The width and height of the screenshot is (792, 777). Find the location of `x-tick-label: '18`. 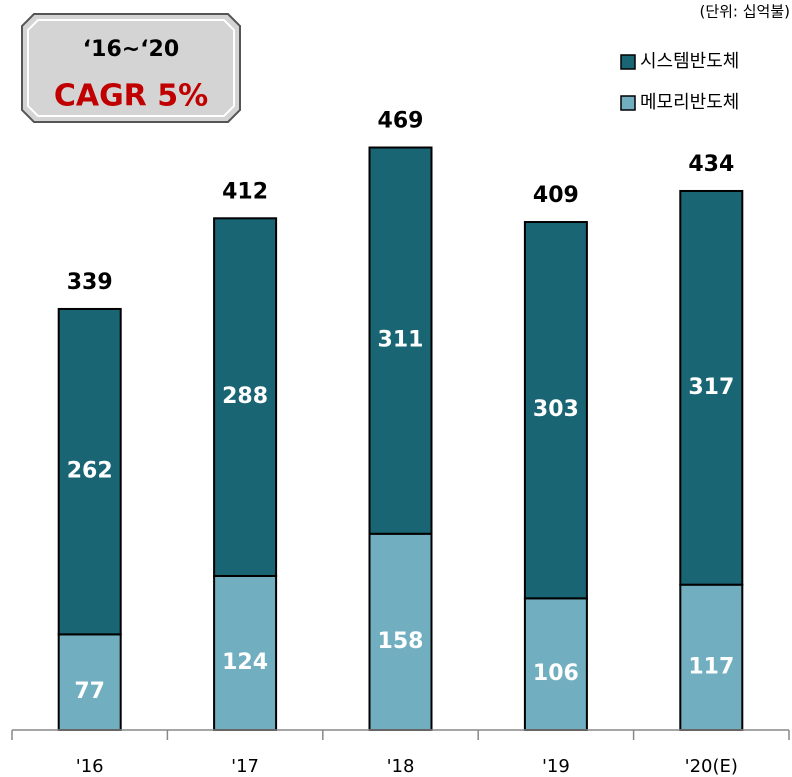

x-tick-label: '18 is located at coordinates (401, 766).